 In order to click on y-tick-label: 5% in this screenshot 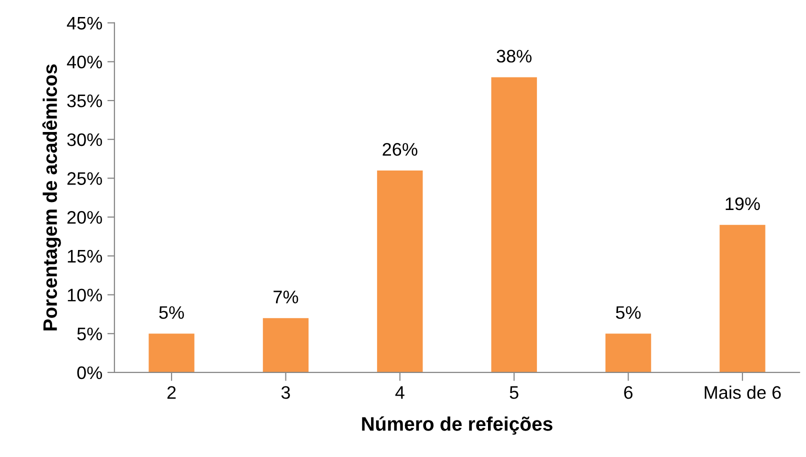, I will do `click(89, 334)`.